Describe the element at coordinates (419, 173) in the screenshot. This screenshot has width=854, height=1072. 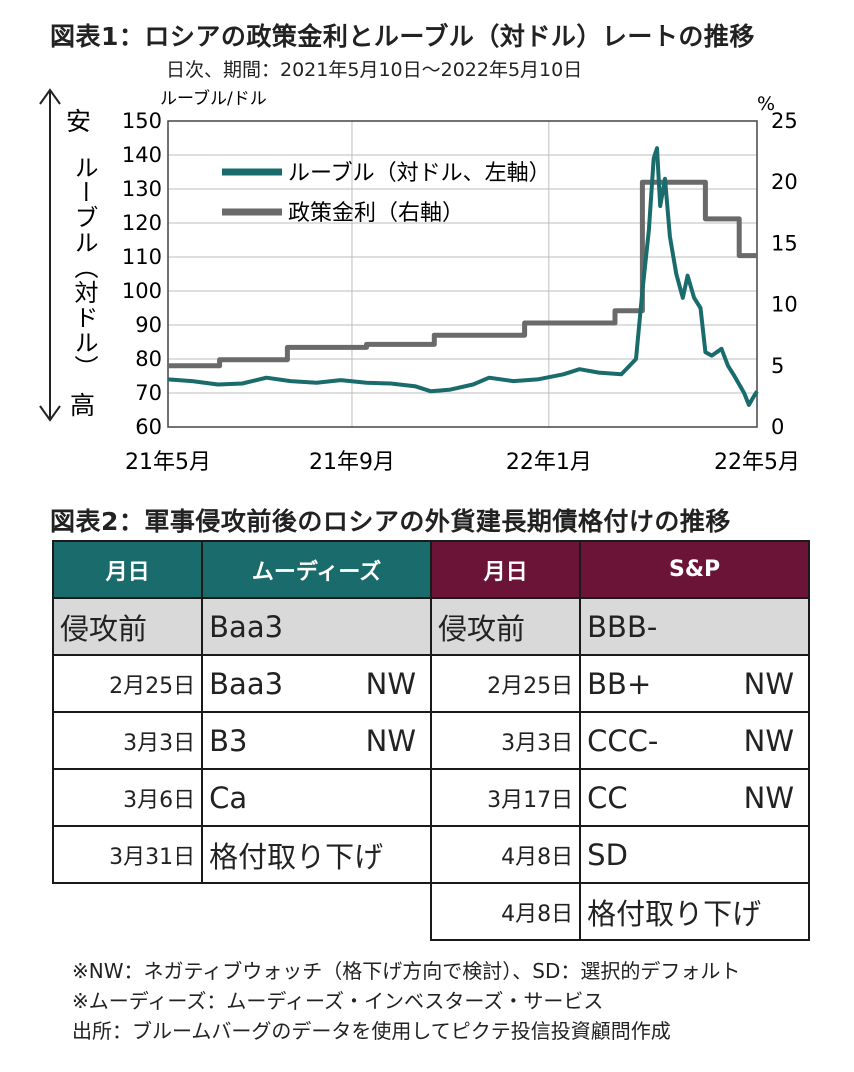
I see `legend-label-ruble: ルーブル（対ドル、左軸）` at that location.